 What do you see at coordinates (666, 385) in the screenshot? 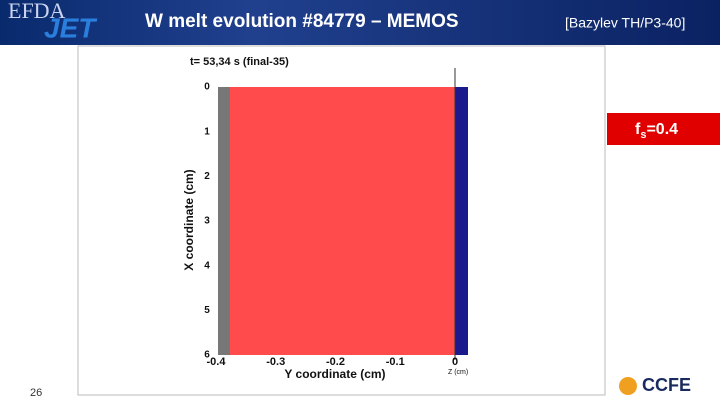
I see `footer-logo: CCFE` at bounding box center [666, 385].